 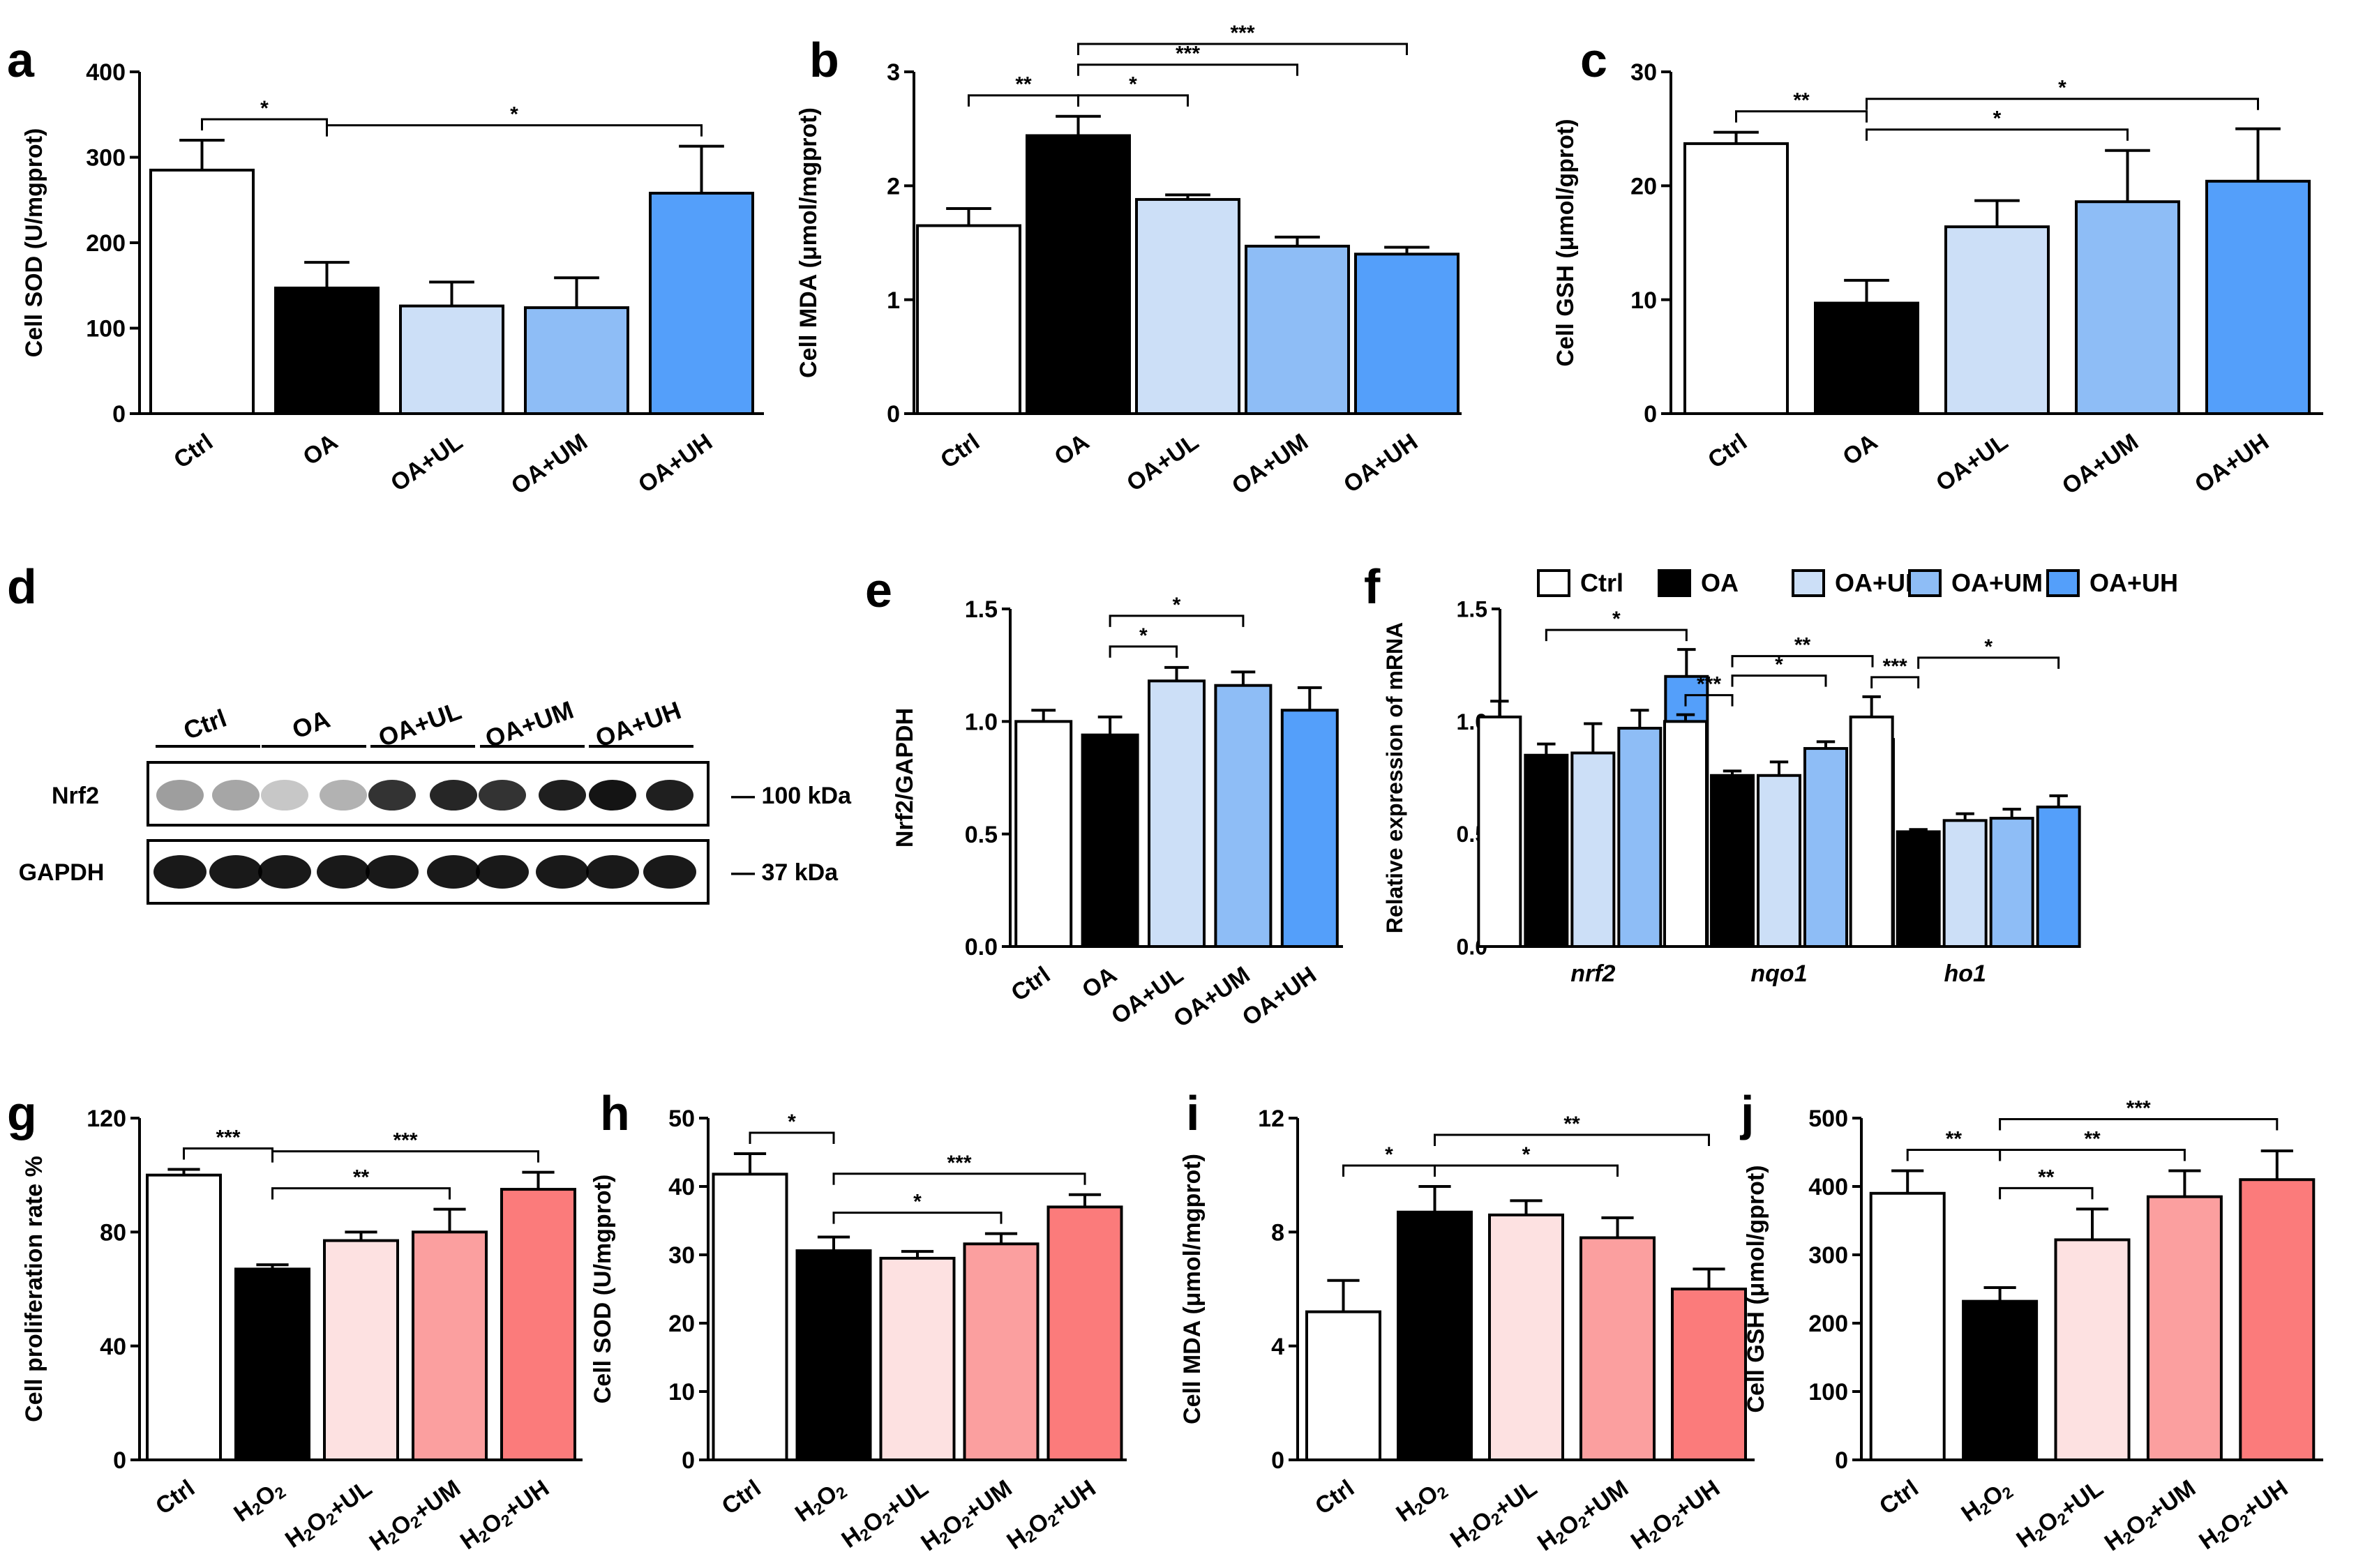 What do you see at coordinates (1720, 582) in the screenshot?
I see `legend-label: OA` at bounding box center [1720, 582].